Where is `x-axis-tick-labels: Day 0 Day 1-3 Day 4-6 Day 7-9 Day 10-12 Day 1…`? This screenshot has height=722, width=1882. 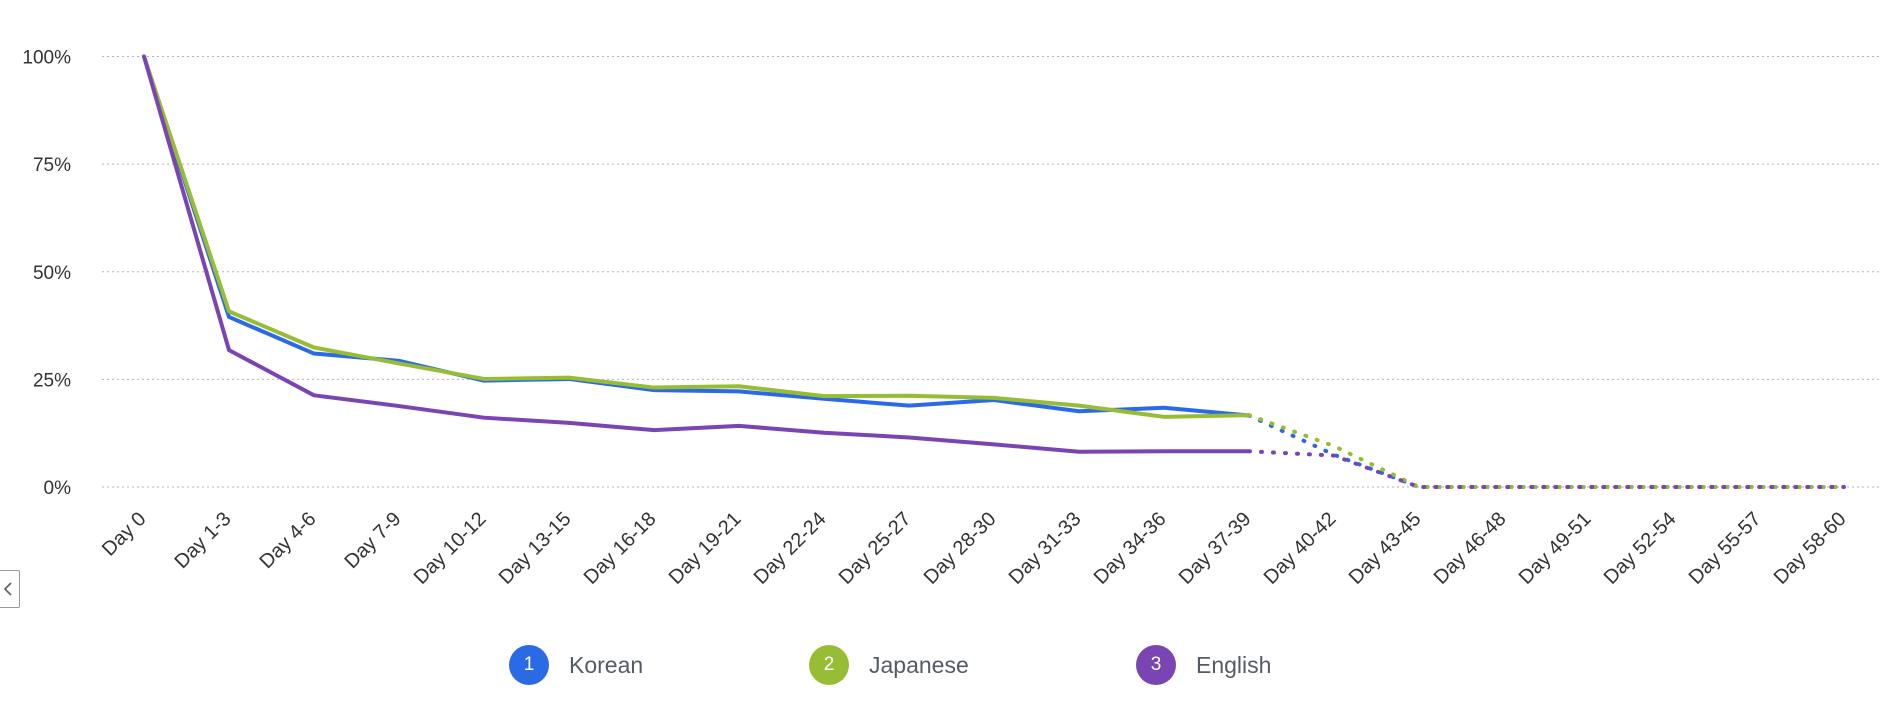 x-axis-tick-labels: Day 0 Day 1-3 Day 4-6 Day 7-9 Day 10-12 Day 1… is located at coordinates (974, 548).